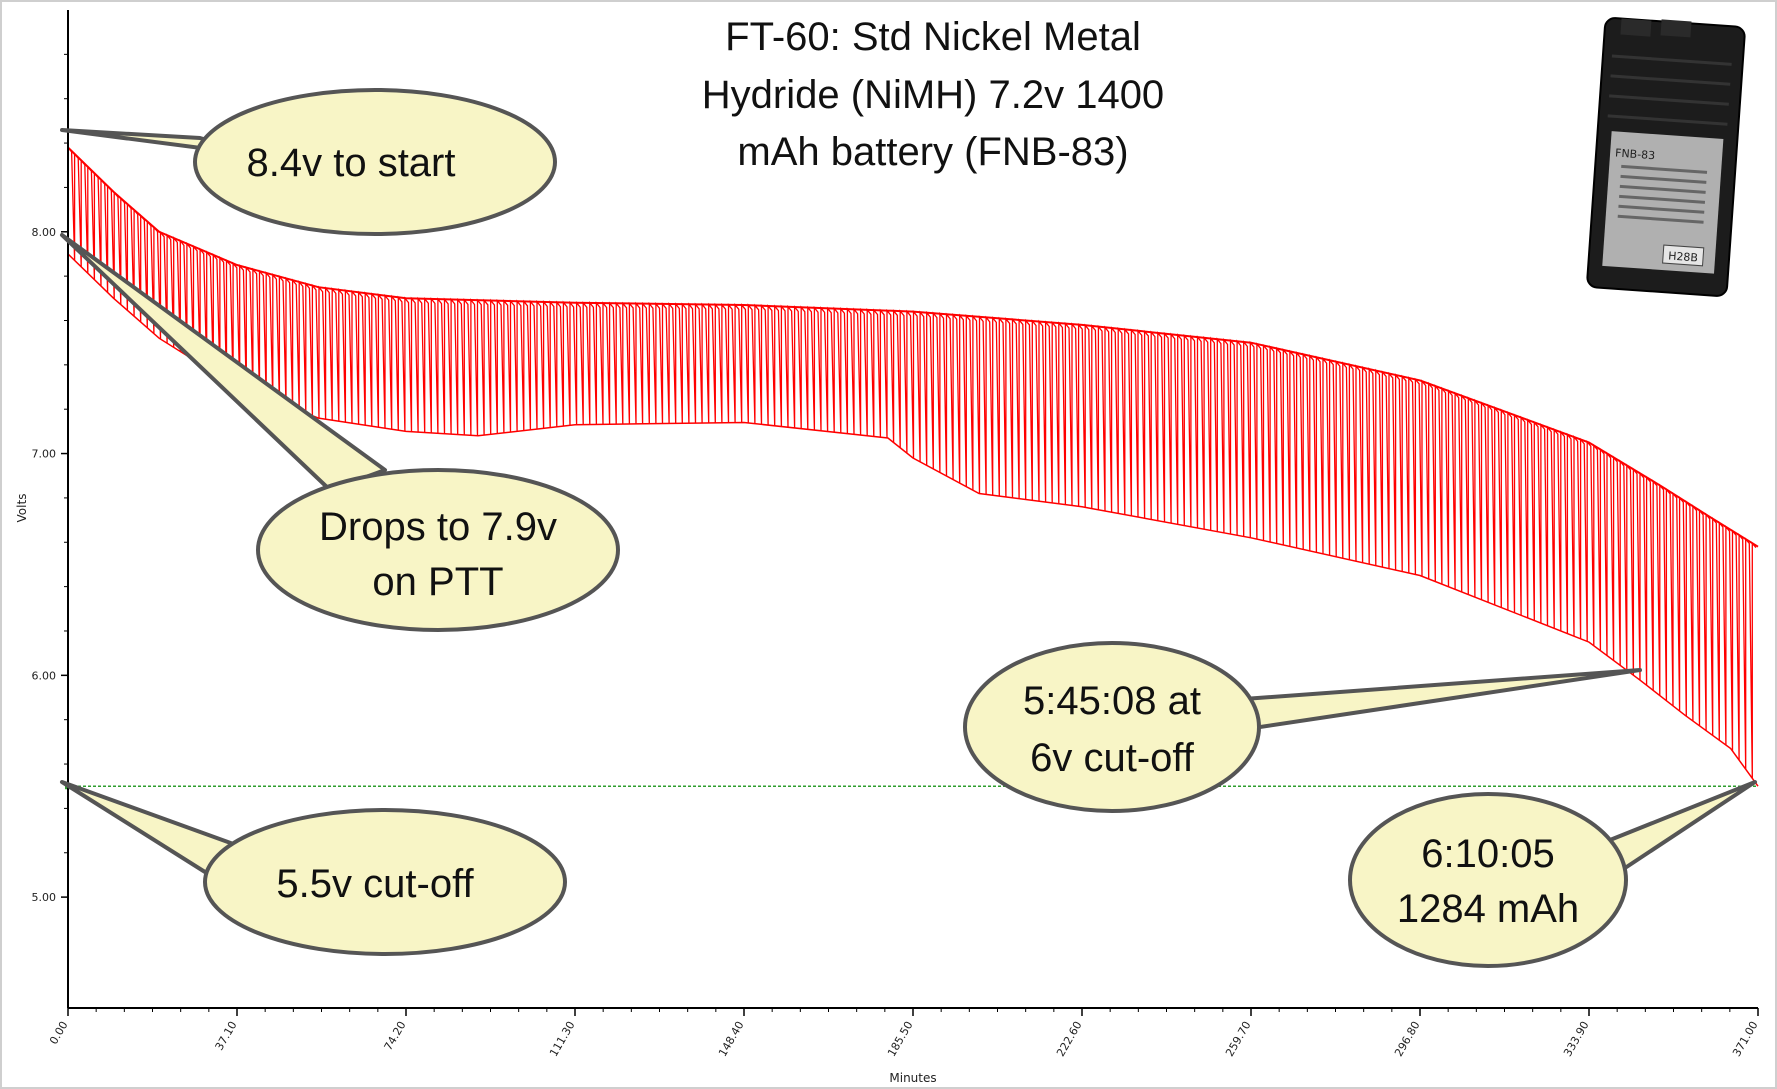 Image resolution: width=1777 pixels, height=1089 pixels. Describe the element at coordinates (44, 897) in the screenshot. I see `y-tick-label: 5.00` at that location.